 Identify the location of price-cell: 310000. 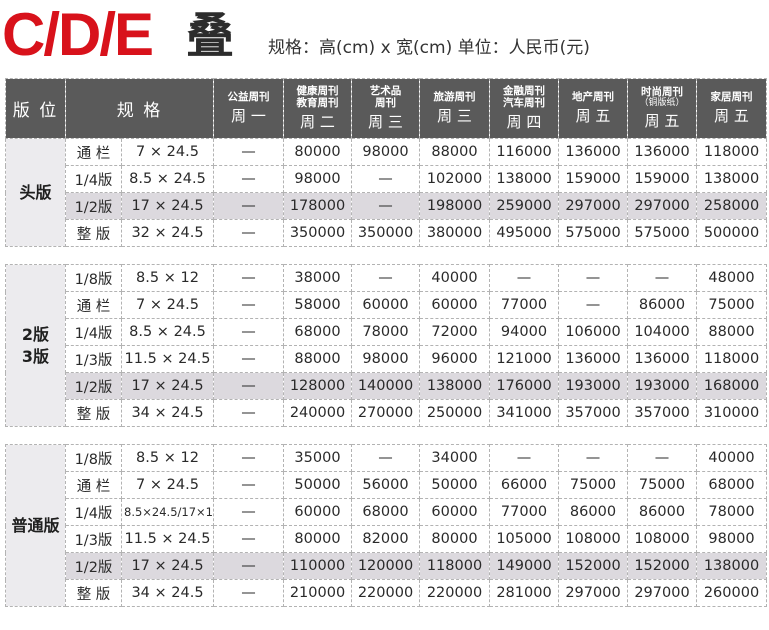
(731, 413).